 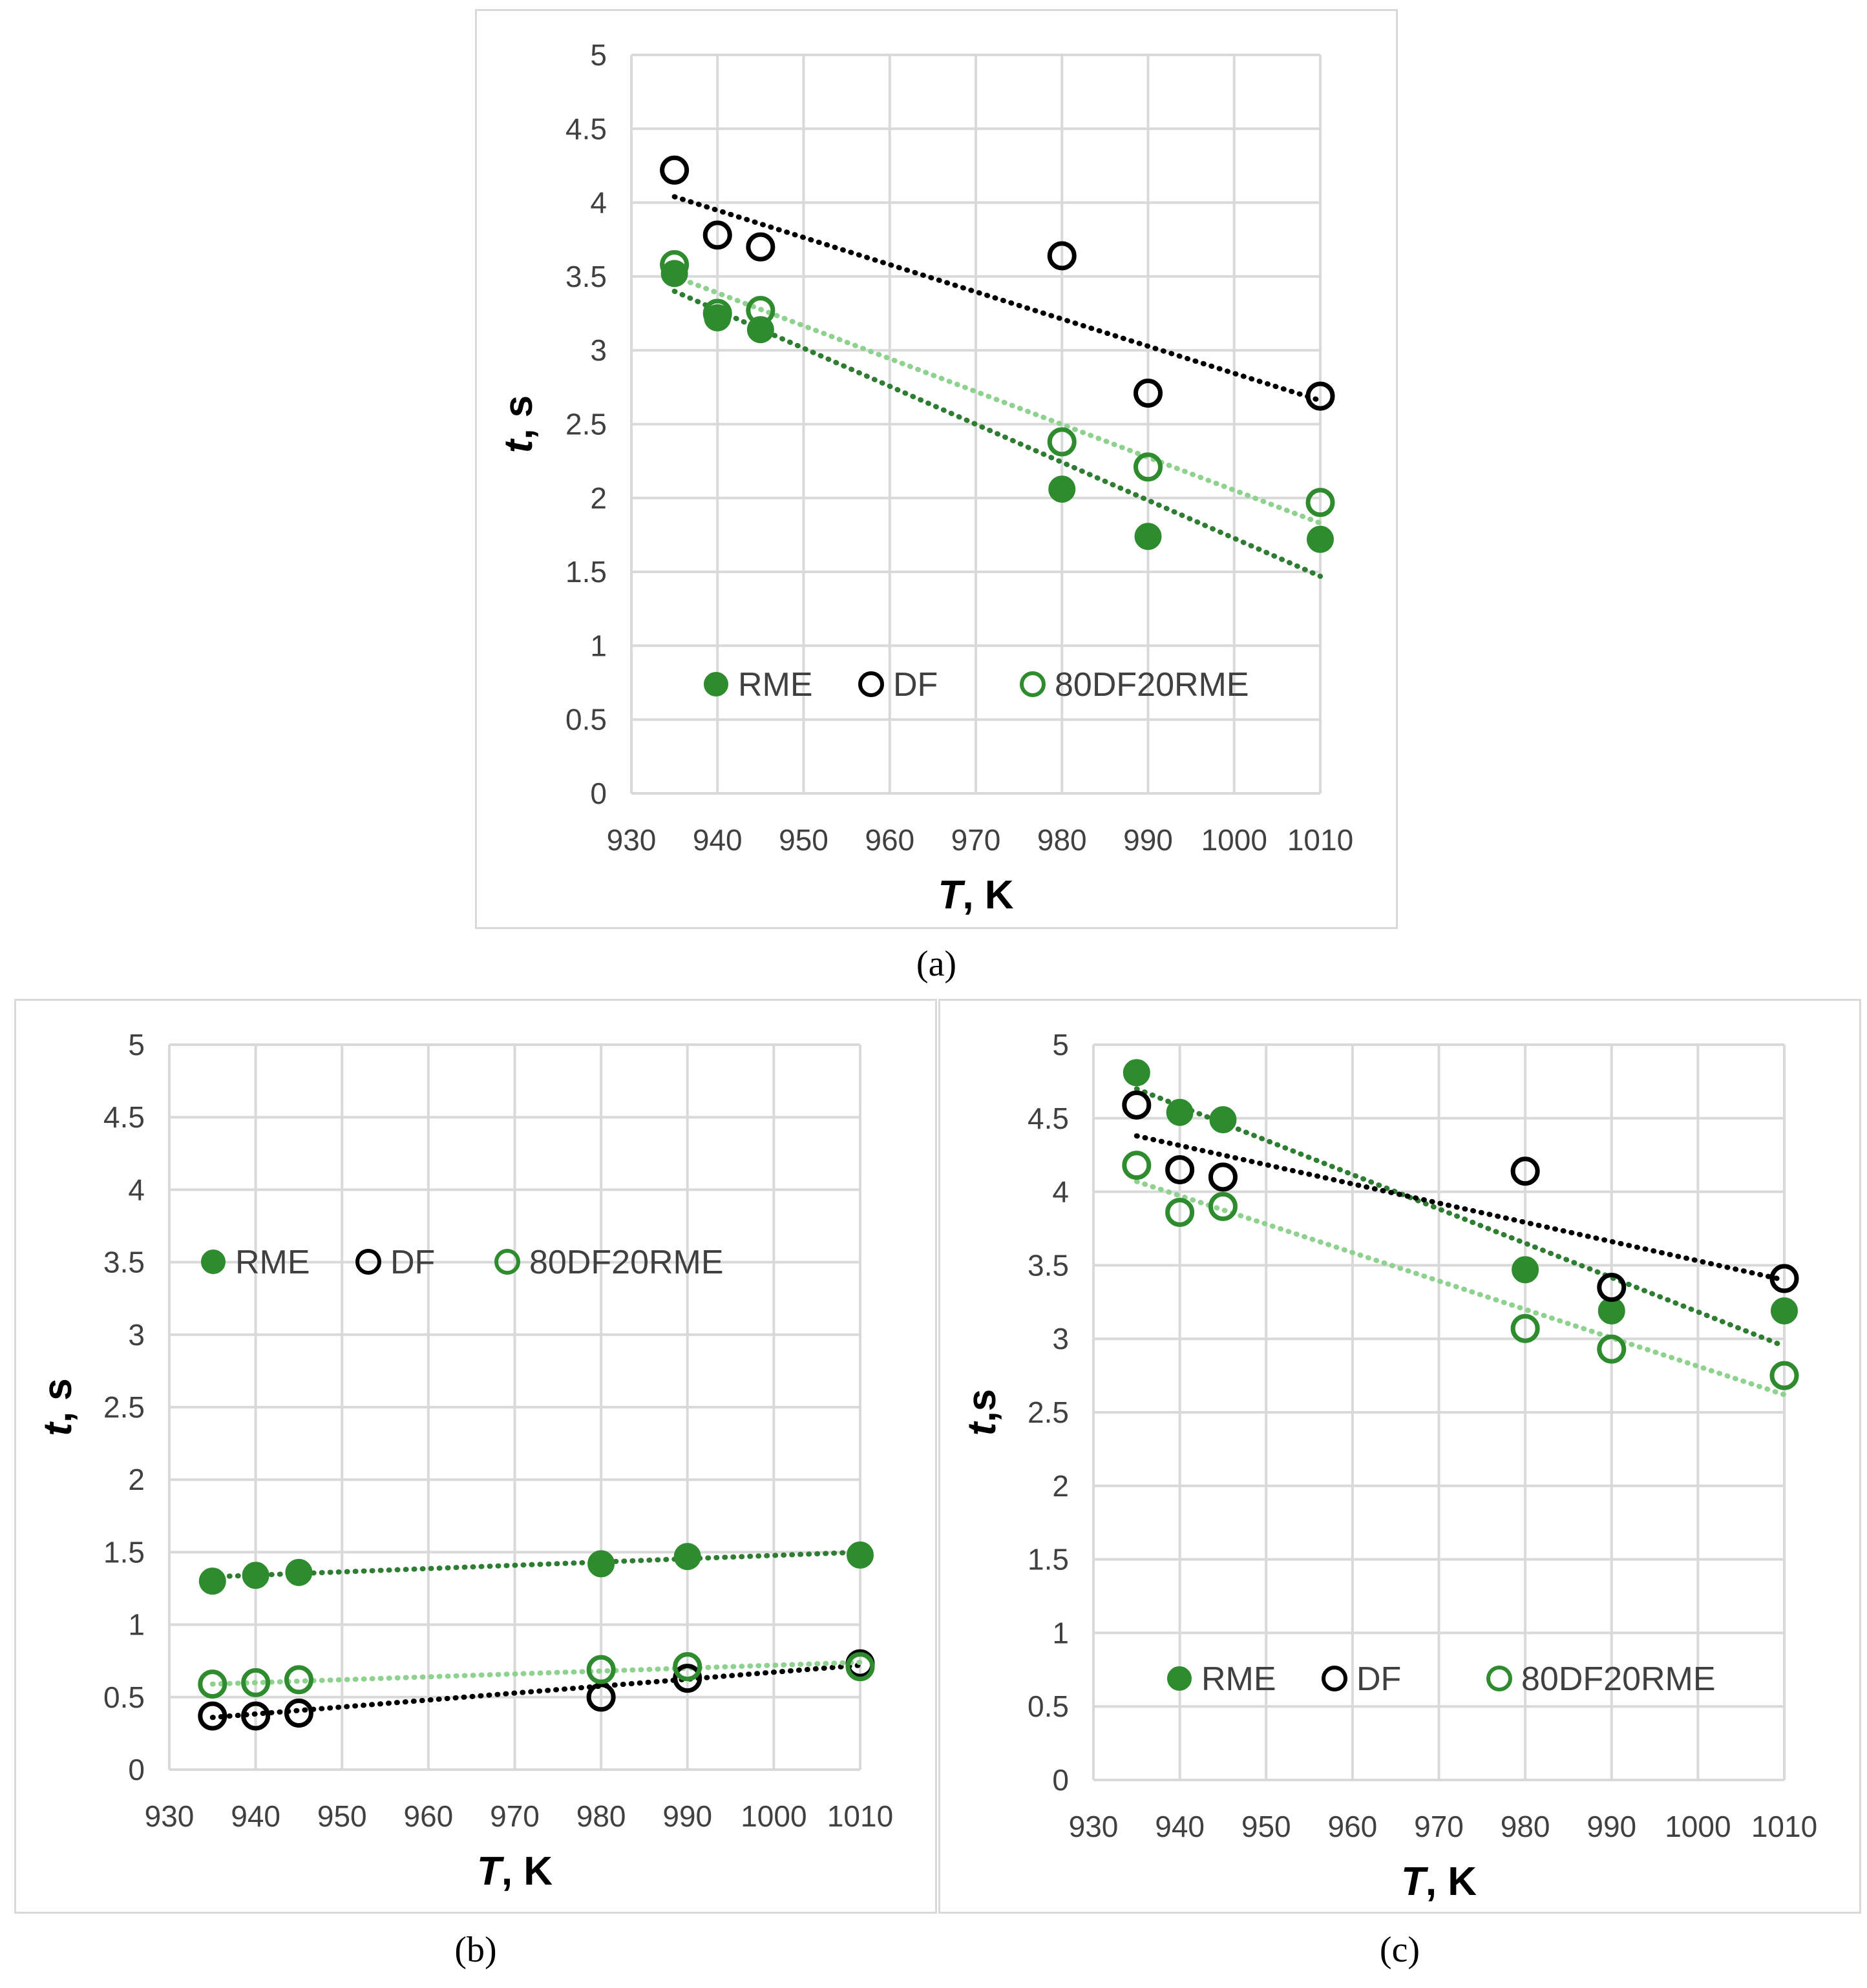 I want to click on trendline-80df20rme, so click(x=536, y=1673).